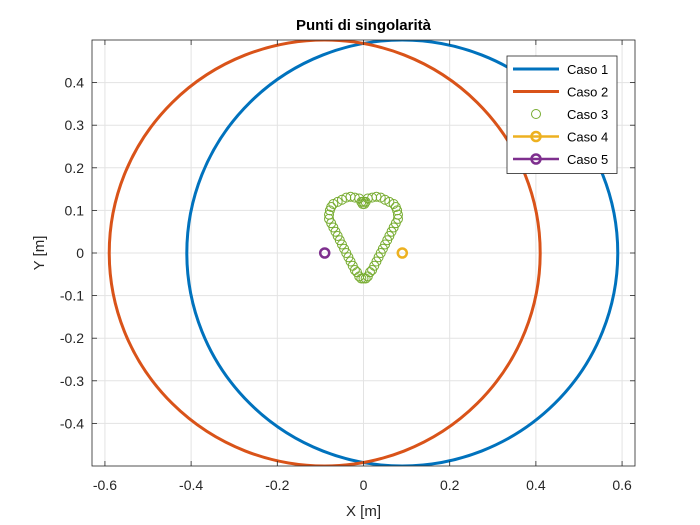 Image resolution: width=700 pixels, height=525 pixels. Describe the element at coordinates (75, 83) in the screenshot. I see `y-tick-label: 0.4` at that location.